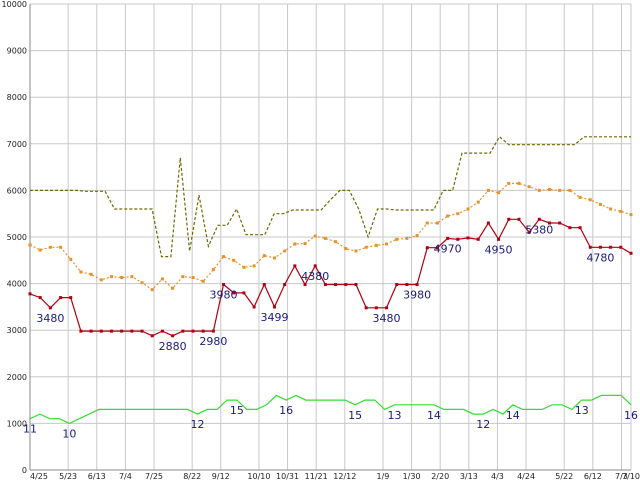  What do you see at coordinates (258, 476) in the screenshot?
I see `x-tick-label: 10/10` at bounding box center [258, 476].